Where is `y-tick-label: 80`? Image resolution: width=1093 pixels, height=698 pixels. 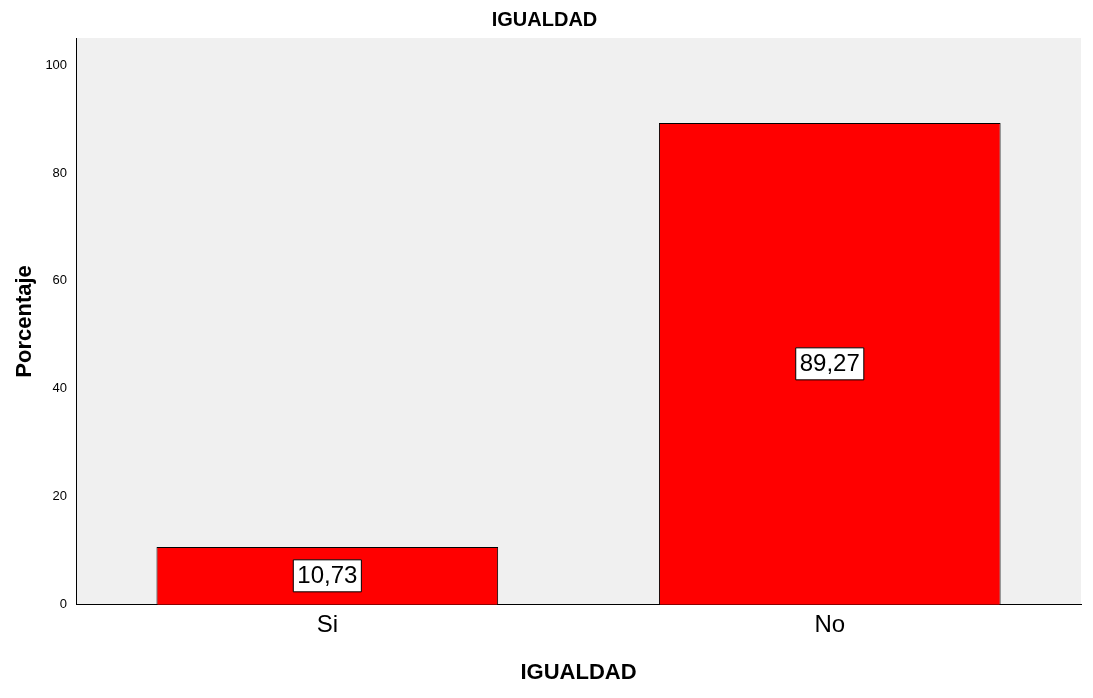
y-tick-label: 80 is located at coordinates (60, 172).